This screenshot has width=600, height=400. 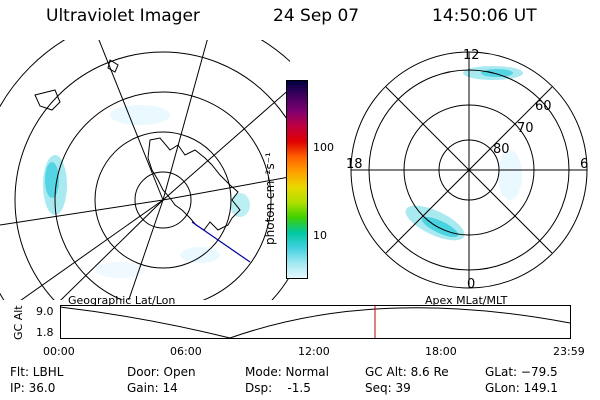 I want to click on geo-panel-label: Geographic Lat/Lon, so click(x=122, y=300).